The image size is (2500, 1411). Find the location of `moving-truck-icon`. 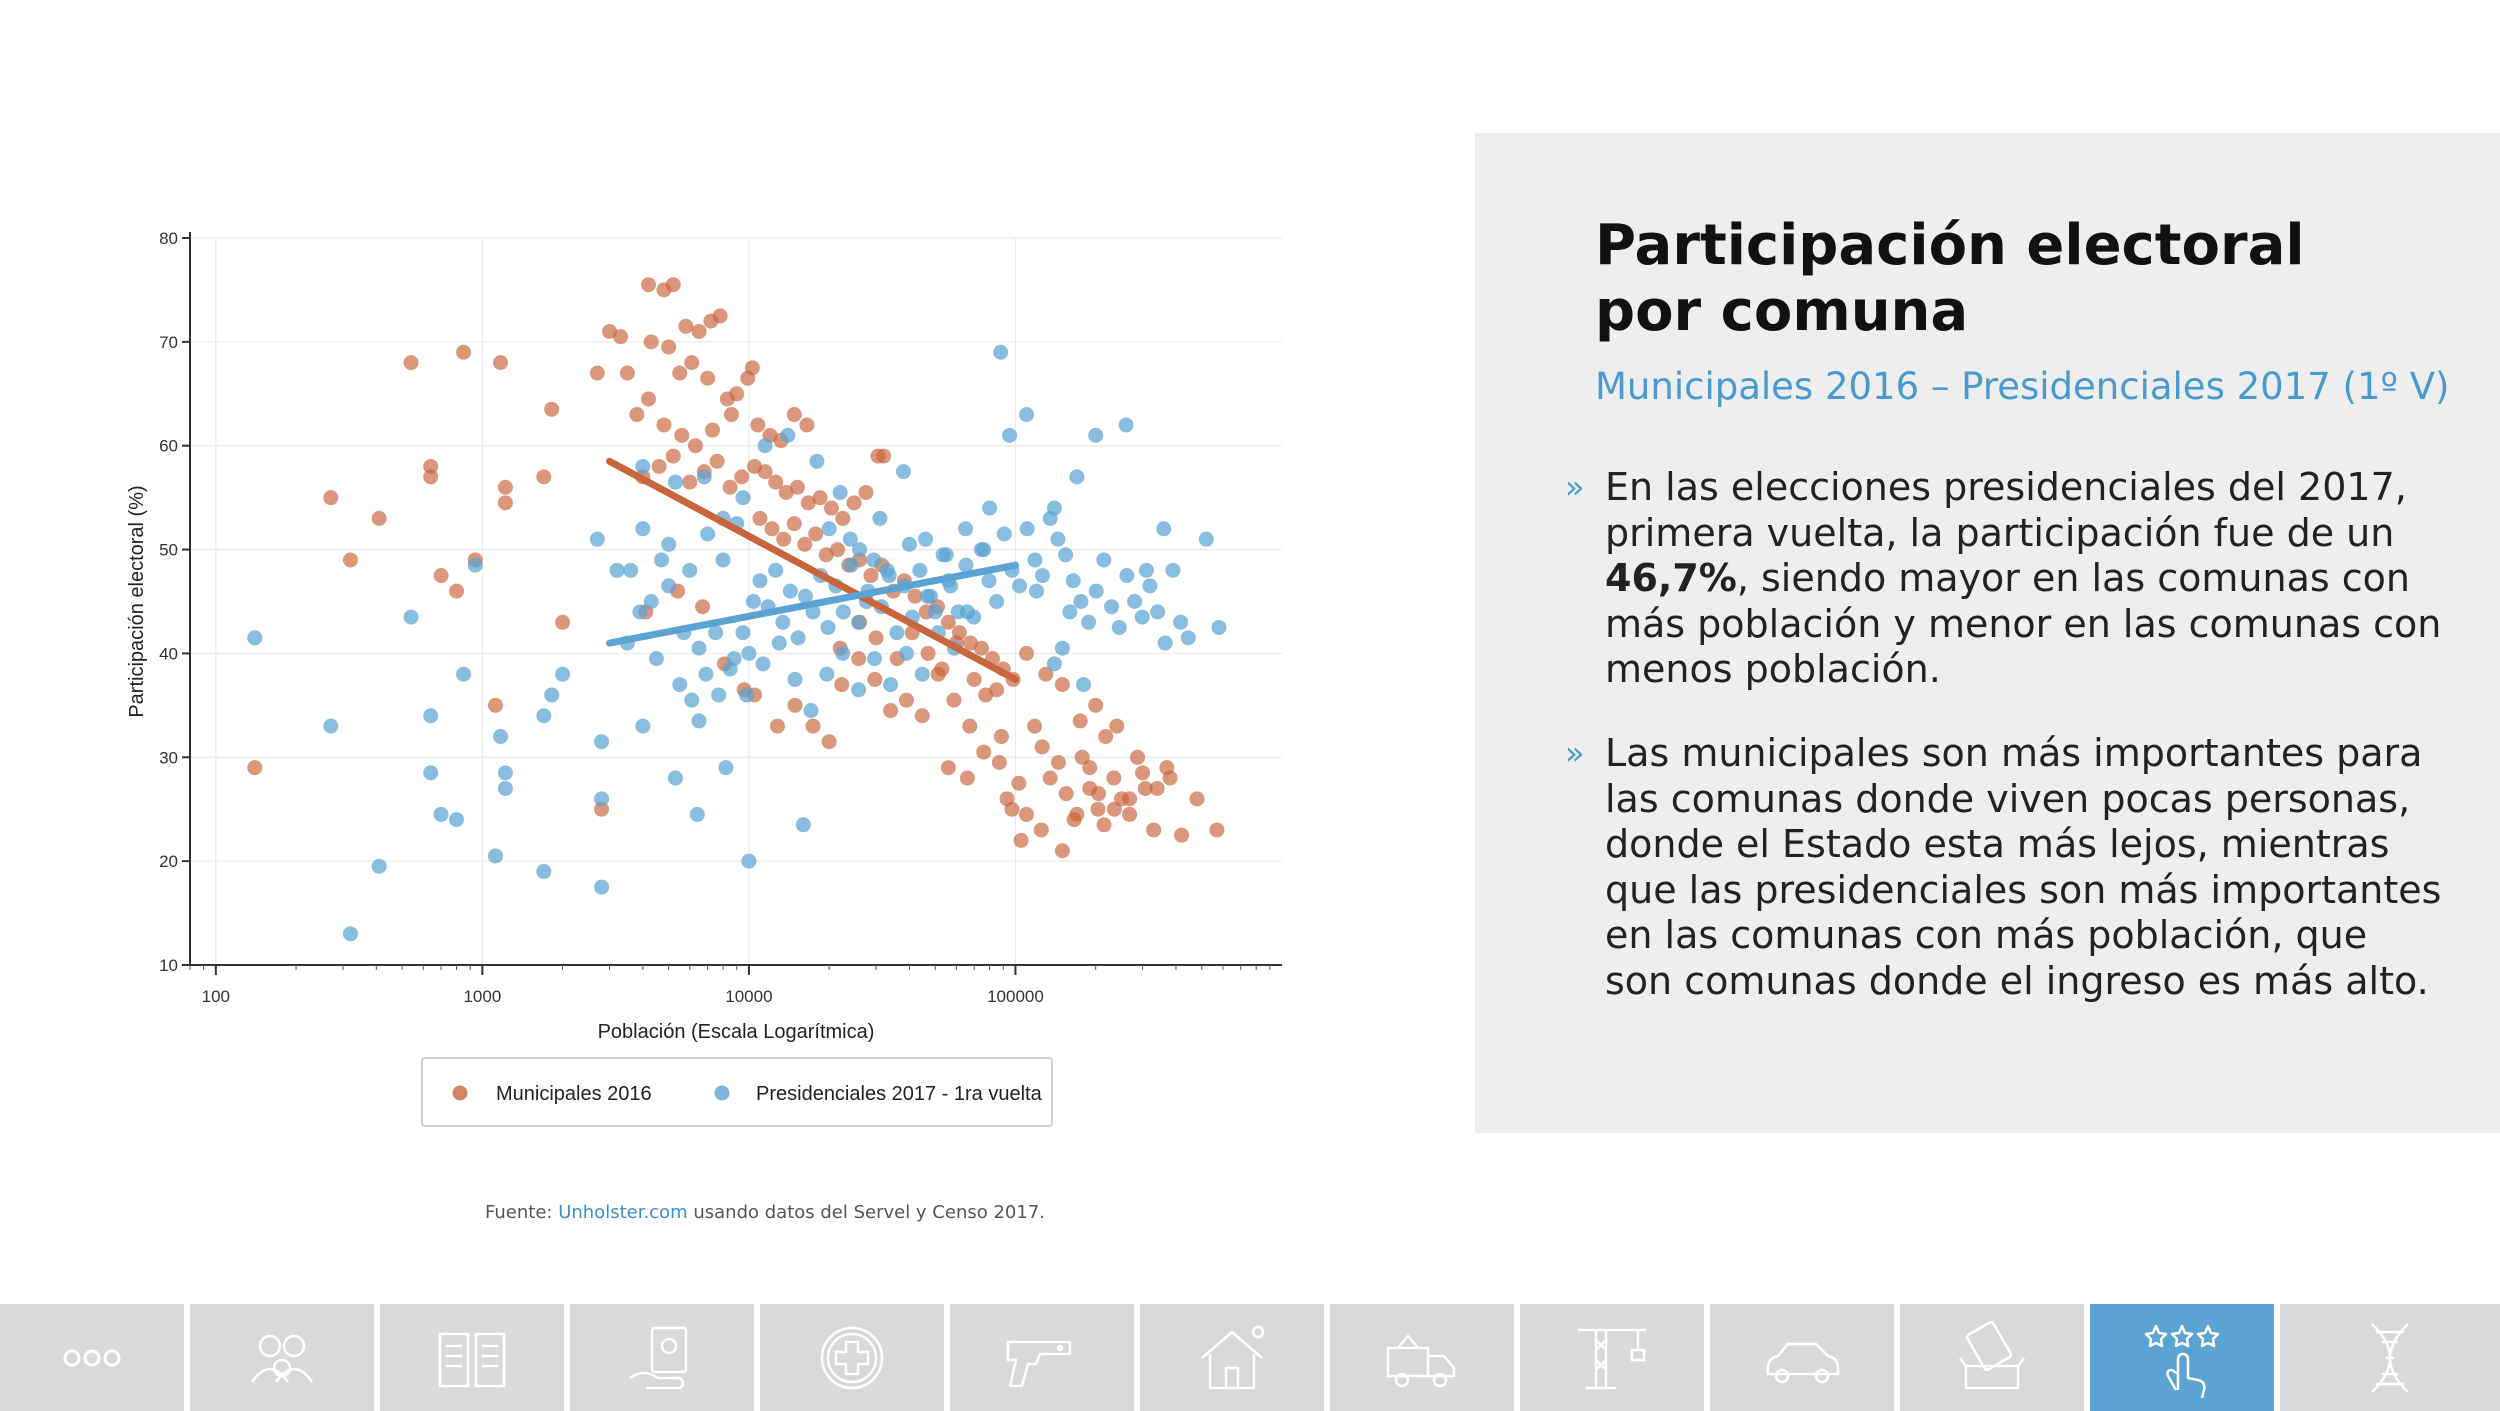

moving-truck-icon is located at coordinates (1421, 1360).